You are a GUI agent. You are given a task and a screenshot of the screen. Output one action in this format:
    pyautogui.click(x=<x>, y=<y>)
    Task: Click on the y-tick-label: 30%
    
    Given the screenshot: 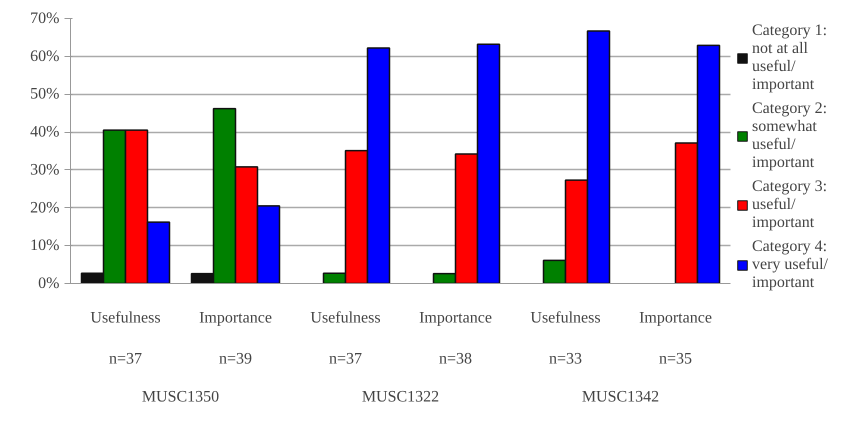 What is the action you would take?
    pyautogui.click(x=45, y=169)
    